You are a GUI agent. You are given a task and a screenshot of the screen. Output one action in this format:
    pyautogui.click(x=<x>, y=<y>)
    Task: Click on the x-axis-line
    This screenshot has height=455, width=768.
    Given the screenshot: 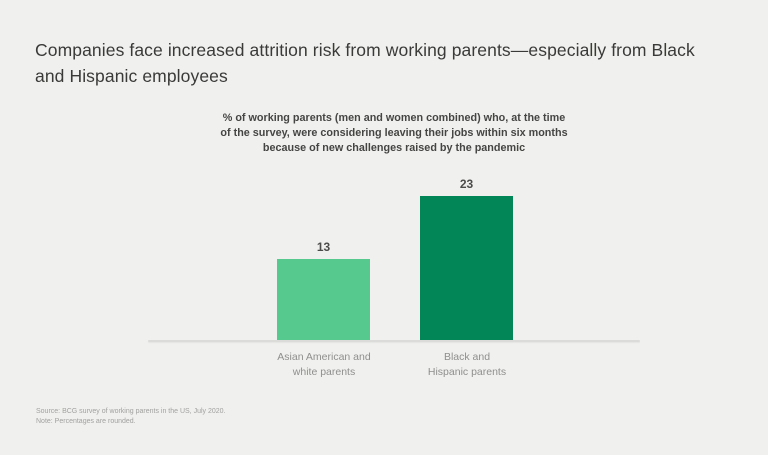 What is the action you would take?
    pyautogui.click(x=394, y=341)
    